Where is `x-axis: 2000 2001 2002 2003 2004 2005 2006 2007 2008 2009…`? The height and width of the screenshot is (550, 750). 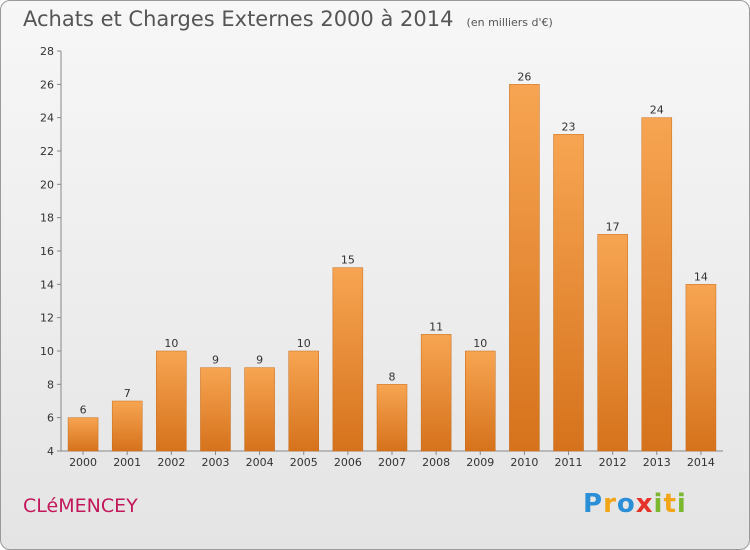
x-axis: 2000 2001 2002 2003 2004 2005 2006 2007 2008 2009… is located at coordinates (392, 459).